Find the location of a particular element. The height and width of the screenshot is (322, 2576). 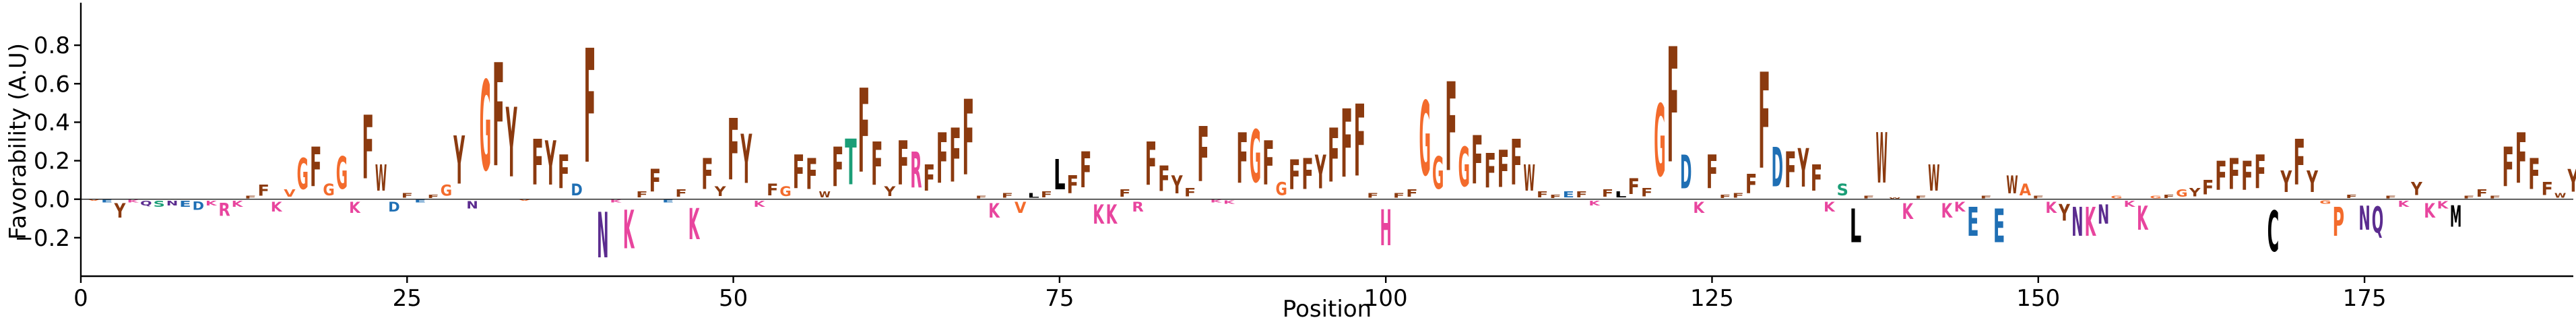

y-tick-label: 0.0 is located at coordinates (52, 201).